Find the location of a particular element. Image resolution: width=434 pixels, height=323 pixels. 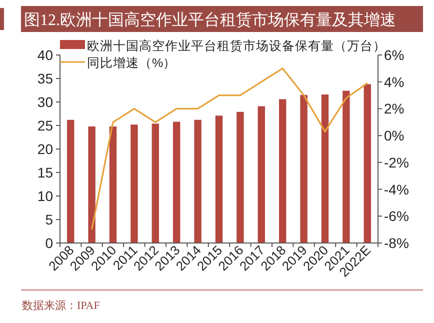

y2-tick-label: 2% is located at coordinates (394, 108).